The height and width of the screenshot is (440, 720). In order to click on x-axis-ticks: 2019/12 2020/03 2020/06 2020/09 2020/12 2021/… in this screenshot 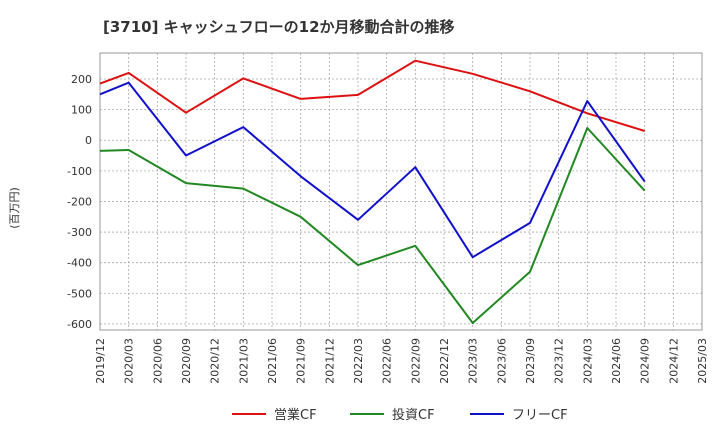, I will do `click(401, 361)`.